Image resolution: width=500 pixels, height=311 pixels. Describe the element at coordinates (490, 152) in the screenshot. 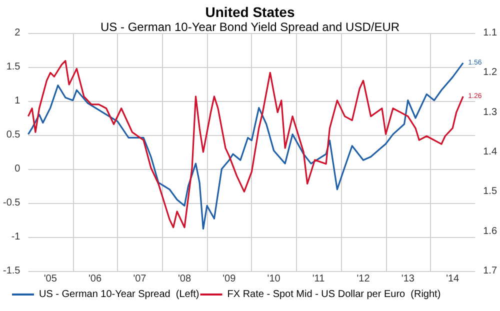

I see `y2-tick-label: 1.4` at that location.